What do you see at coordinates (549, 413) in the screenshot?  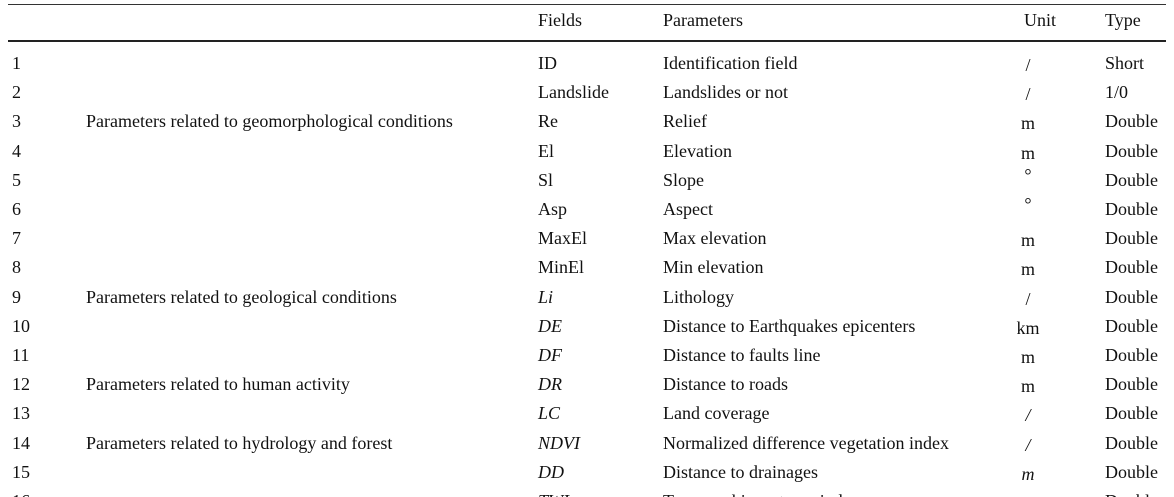 I see `row-field: LC` at bounding box center [549, 413].